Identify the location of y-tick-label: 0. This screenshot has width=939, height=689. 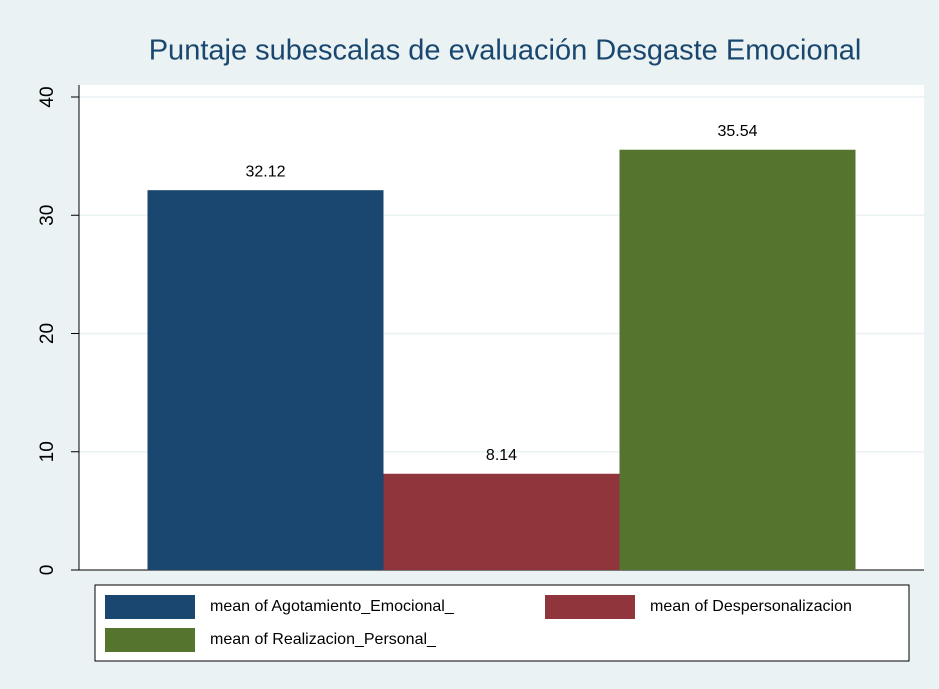
(47, 570).